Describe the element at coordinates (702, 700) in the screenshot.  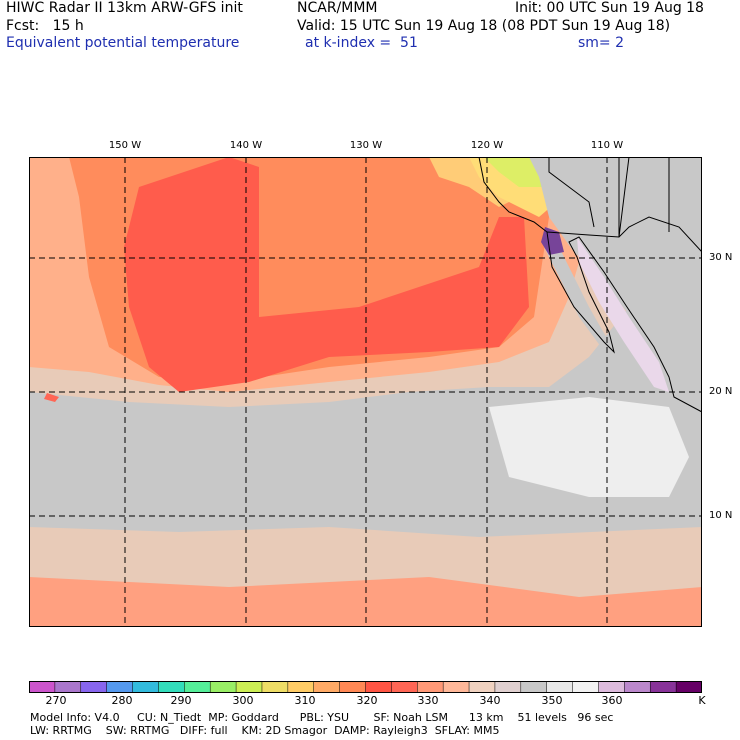
I see `colorbar-unit: K` at that location.